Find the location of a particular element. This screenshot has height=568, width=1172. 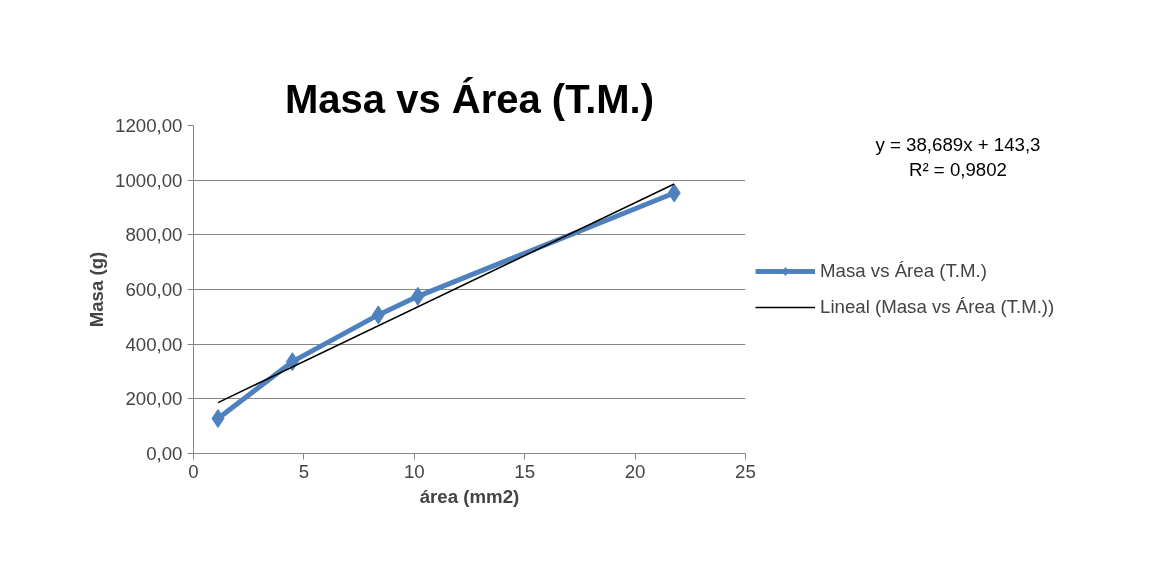

legend-label: Masa vs Área (T.M.) is located at coordinates (903, 271).